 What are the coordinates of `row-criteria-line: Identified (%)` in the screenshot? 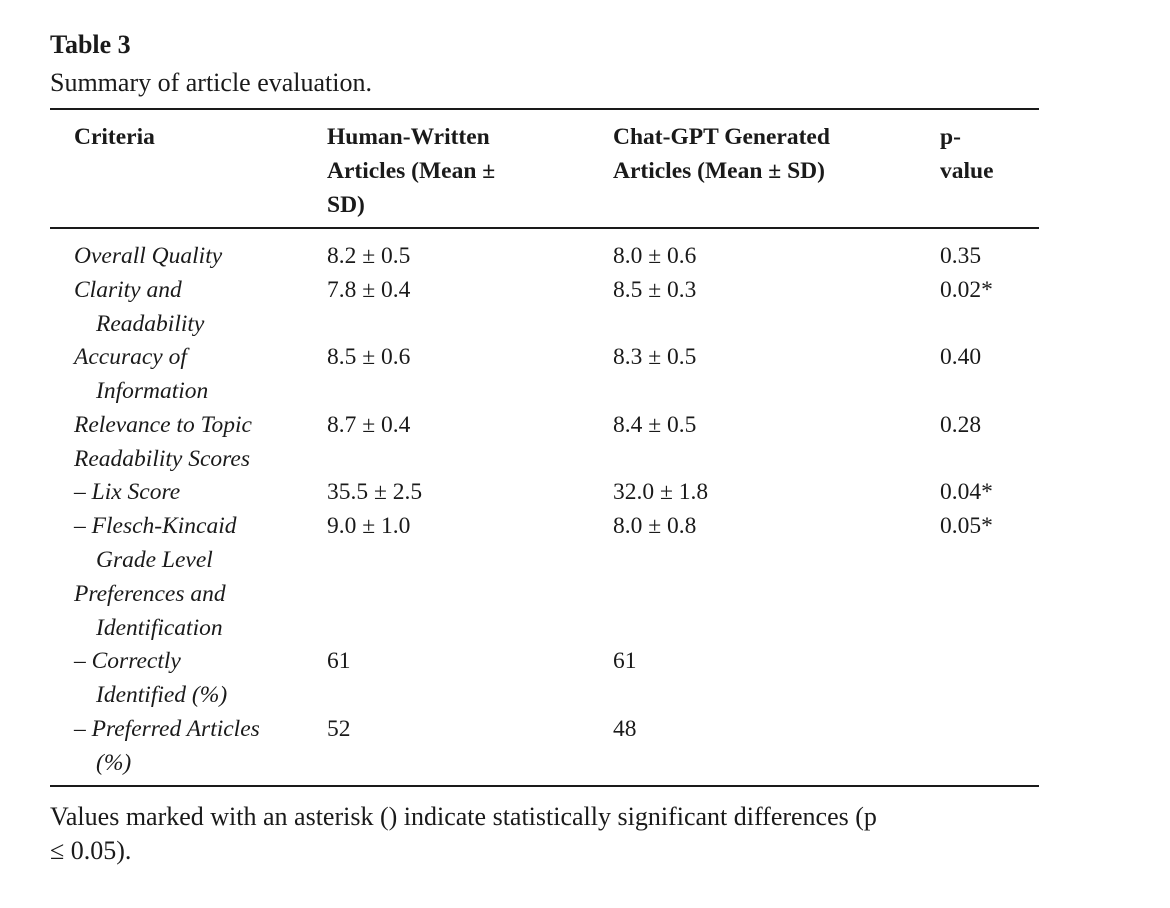 It's located at (162, 695).